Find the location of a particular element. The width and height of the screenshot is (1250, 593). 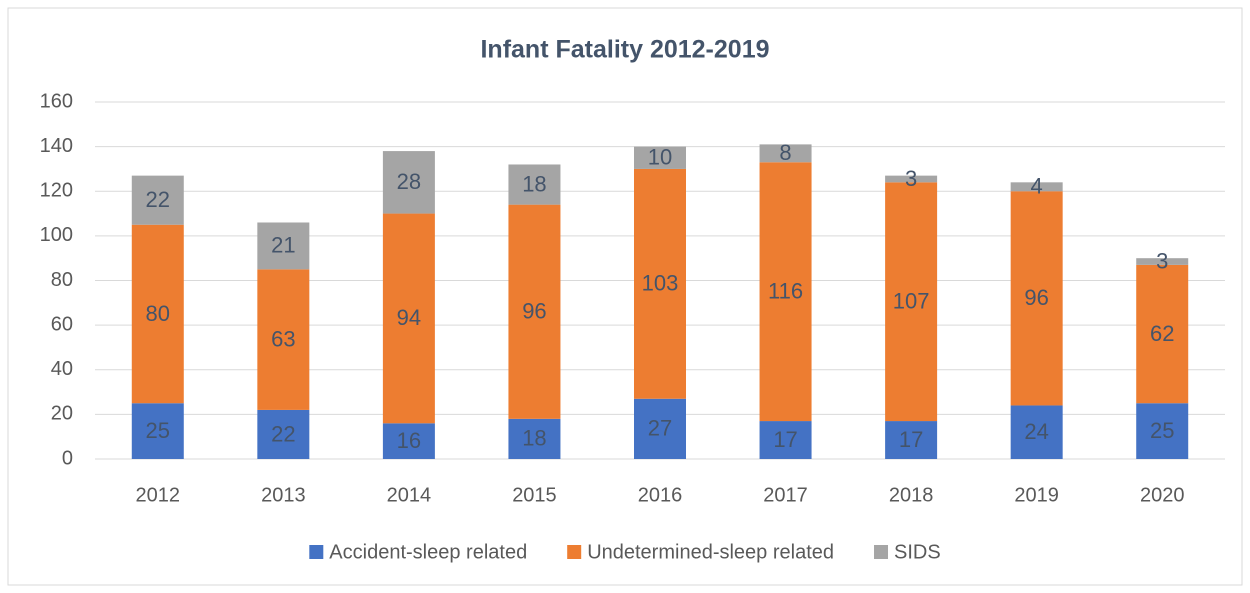

data-label: 27 is located at coordinates (660, 428).